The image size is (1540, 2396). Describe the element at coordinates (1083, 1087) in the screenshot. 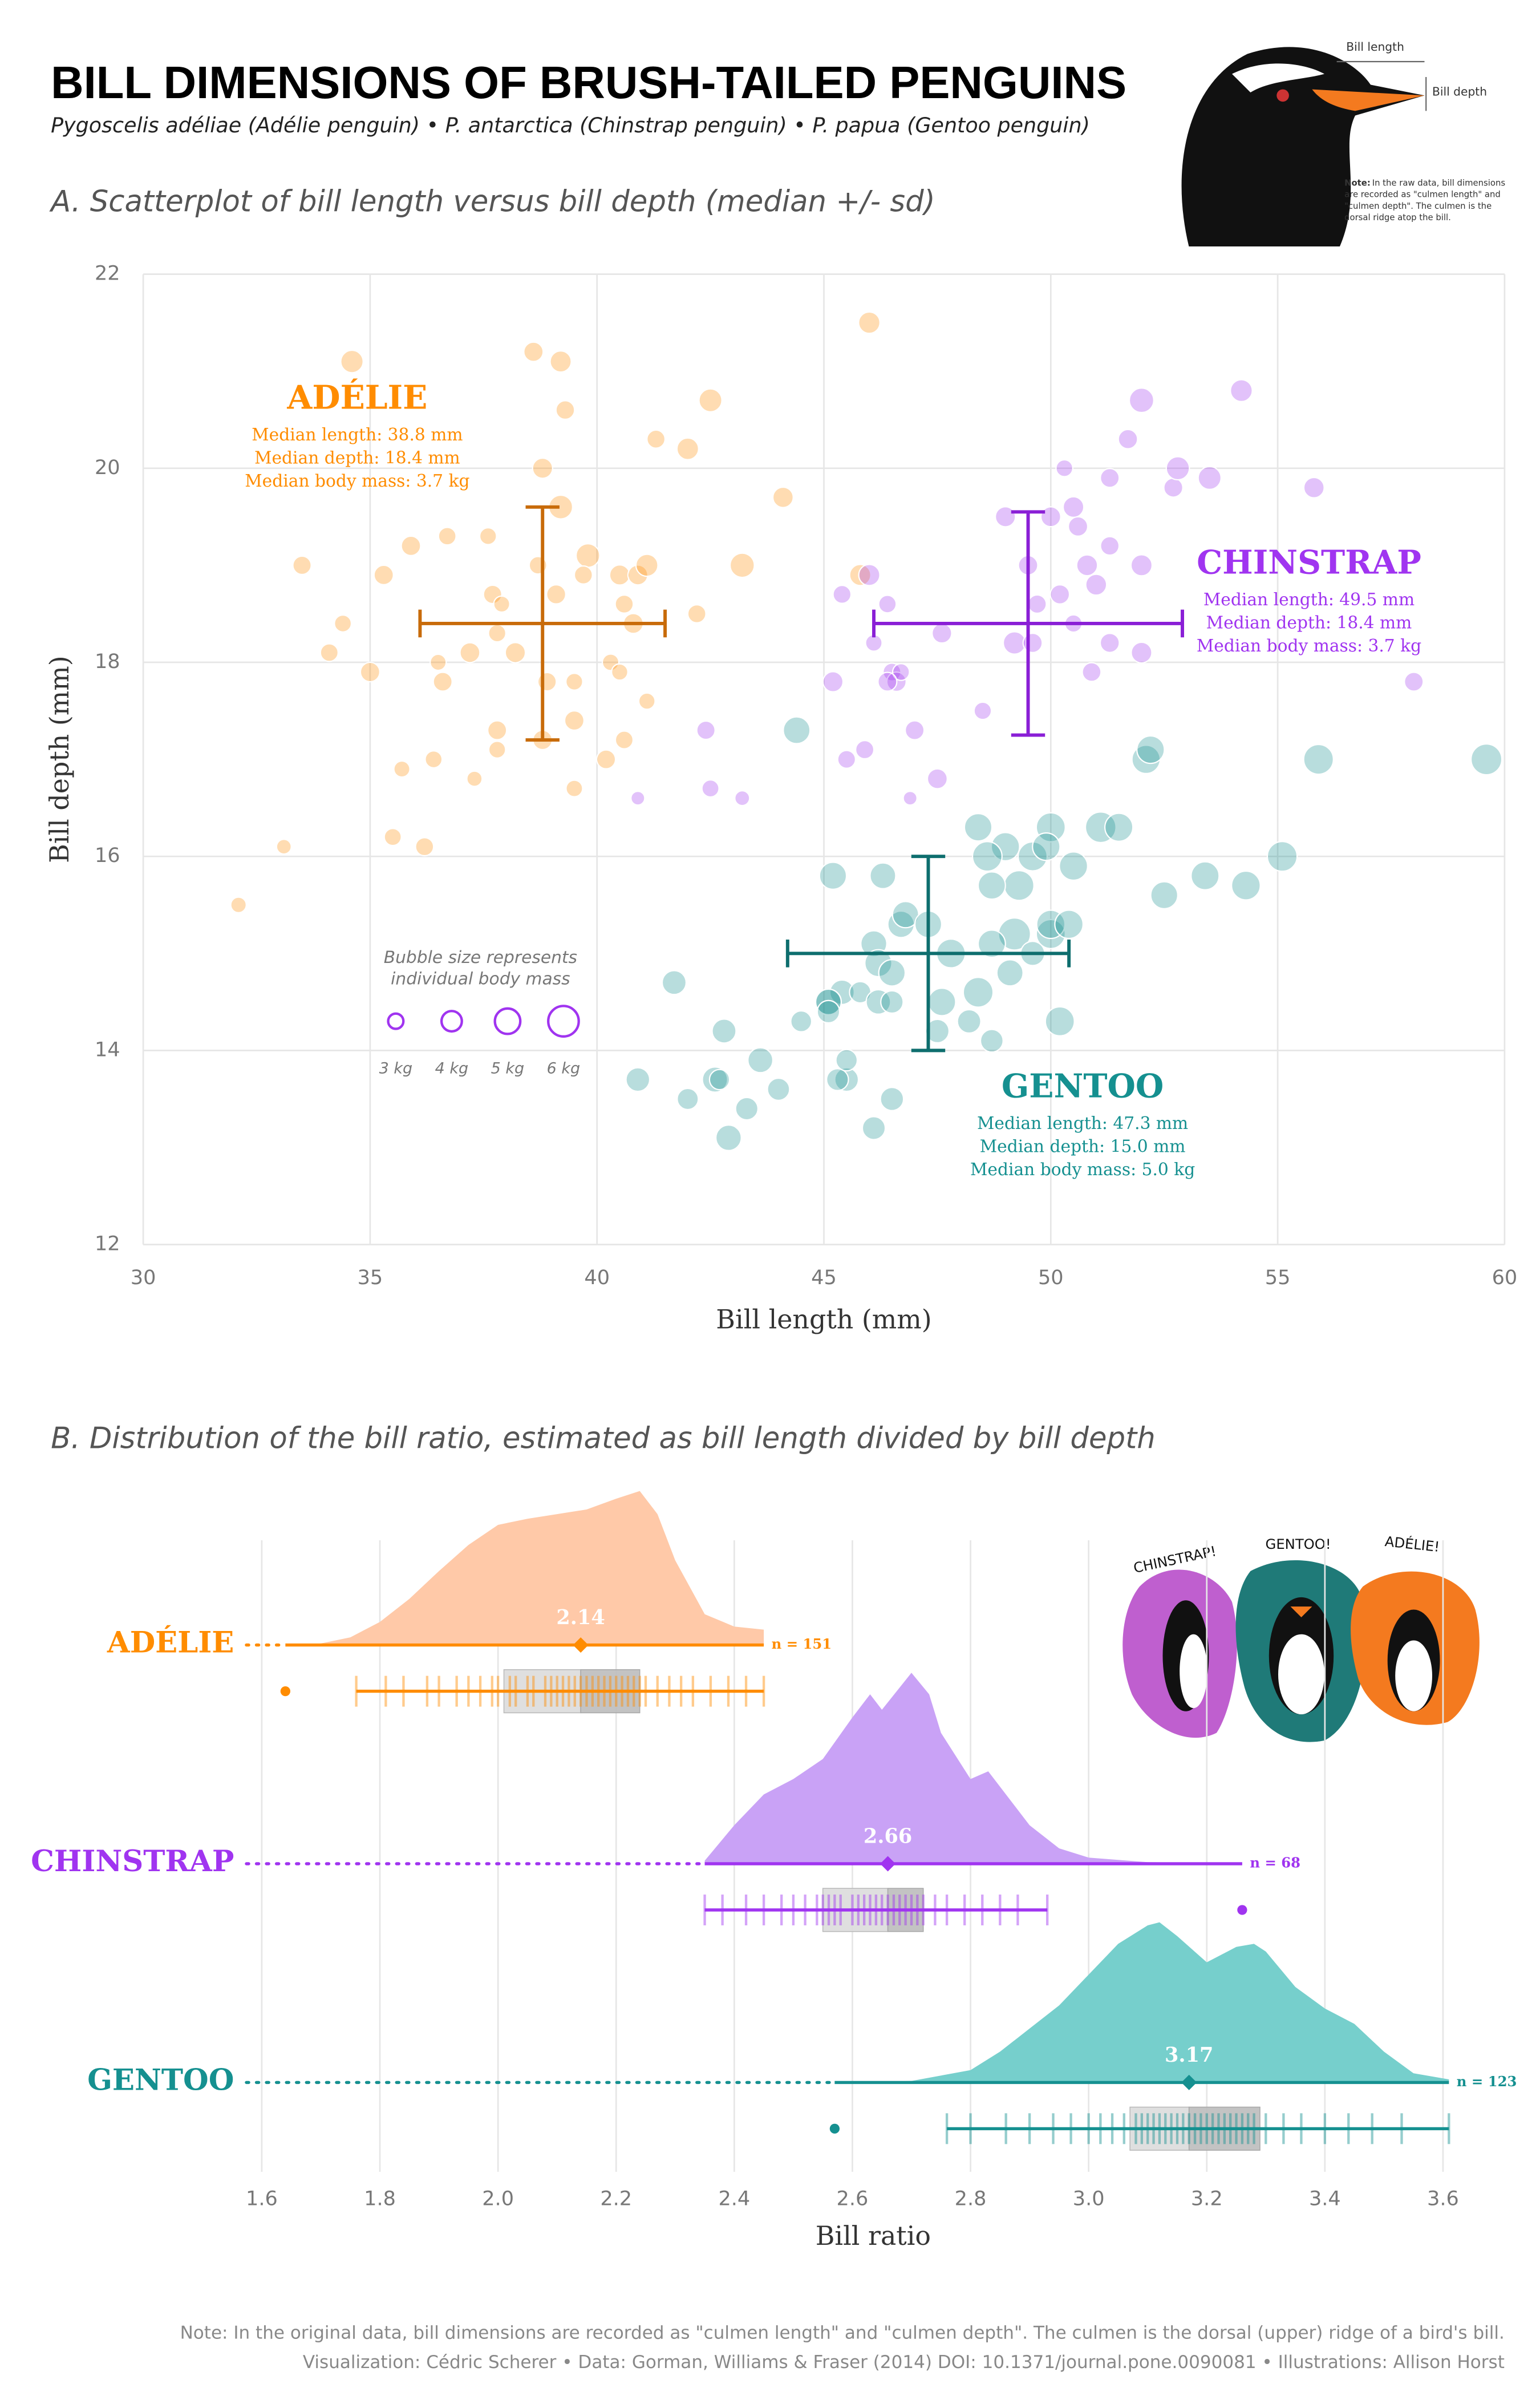

I see `series-label: GENTOO` at that location.